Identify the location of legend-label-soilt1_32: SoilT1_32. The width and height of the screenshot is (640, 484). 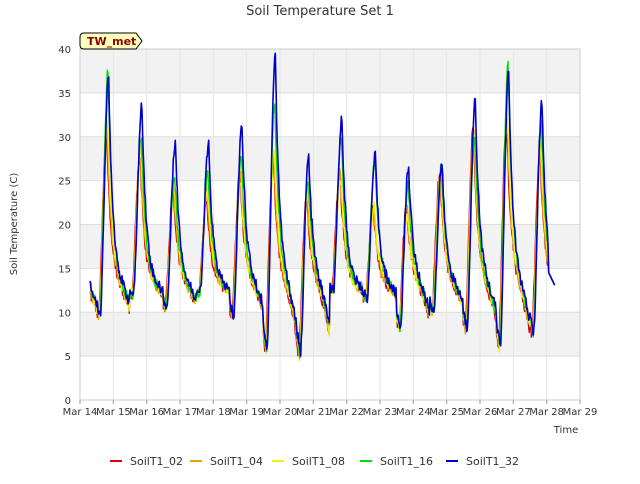
(492, 461).